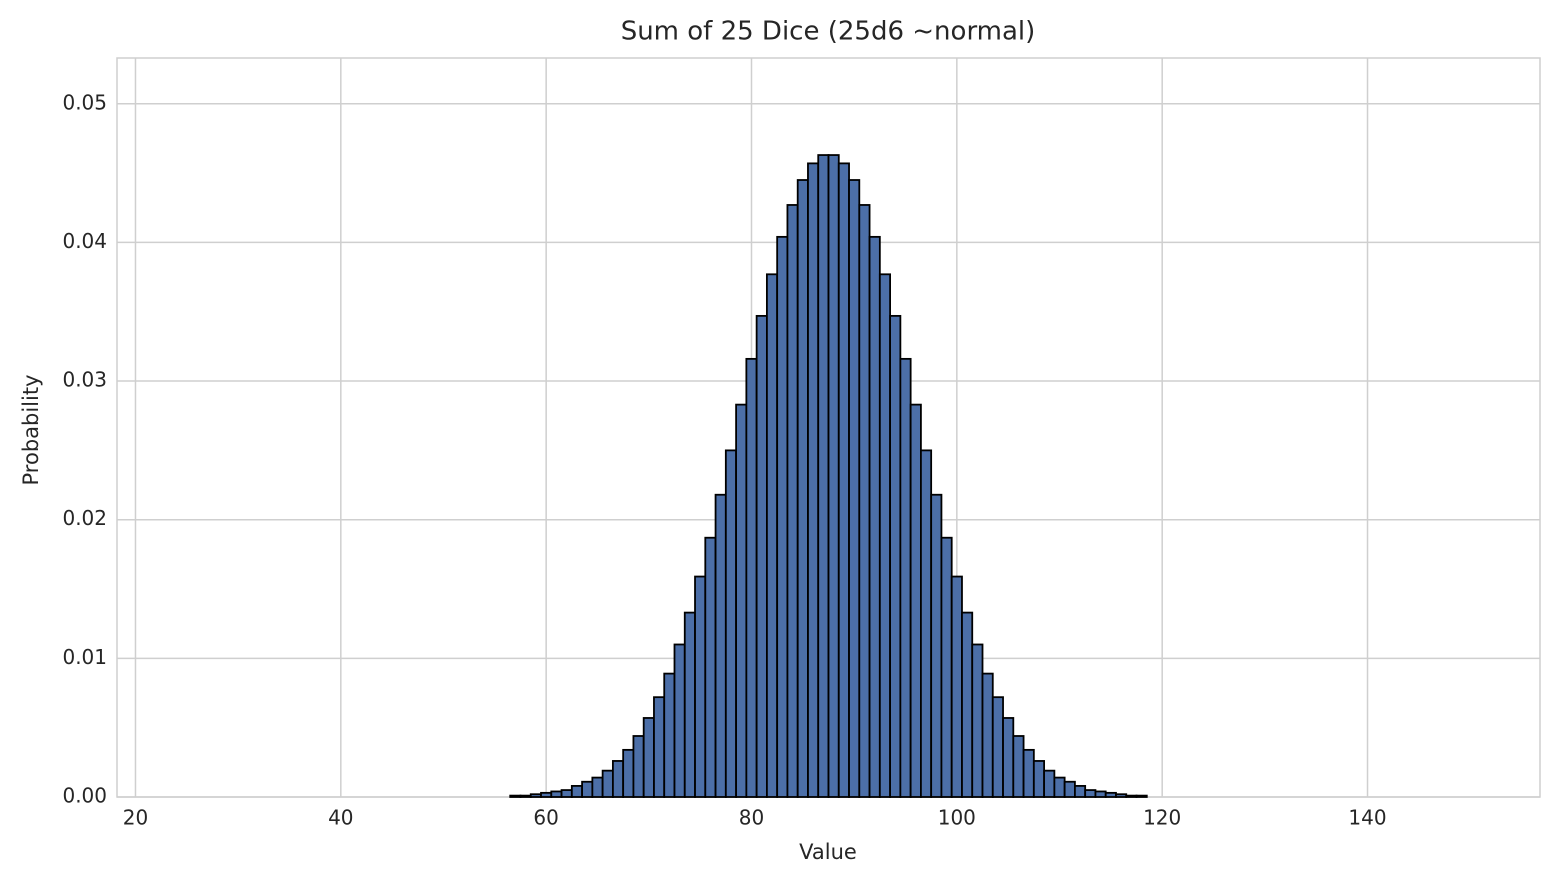 This screenshot has height=891, width=1560. What do you see at coordinates (84, 241) in the screenshot?
I see `y-tick-label: 0.04` at bounding box center [84, 241].